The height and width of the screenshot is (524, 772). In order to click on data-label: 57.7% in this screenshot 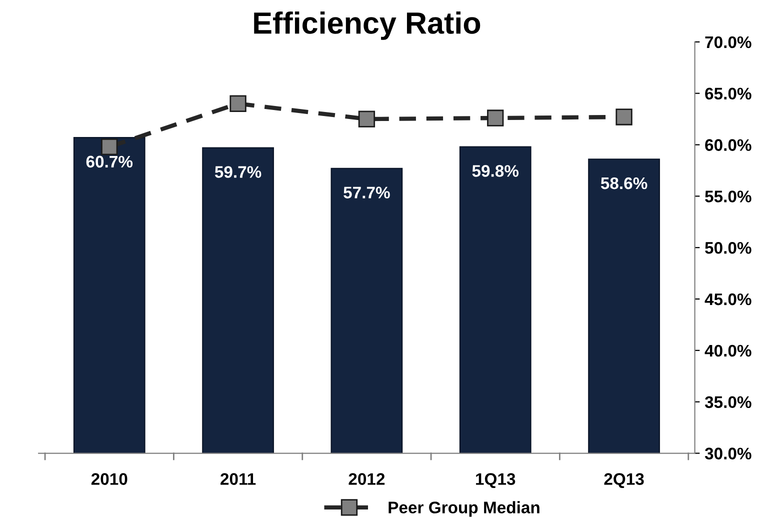, I will do `click(367, 192)`.